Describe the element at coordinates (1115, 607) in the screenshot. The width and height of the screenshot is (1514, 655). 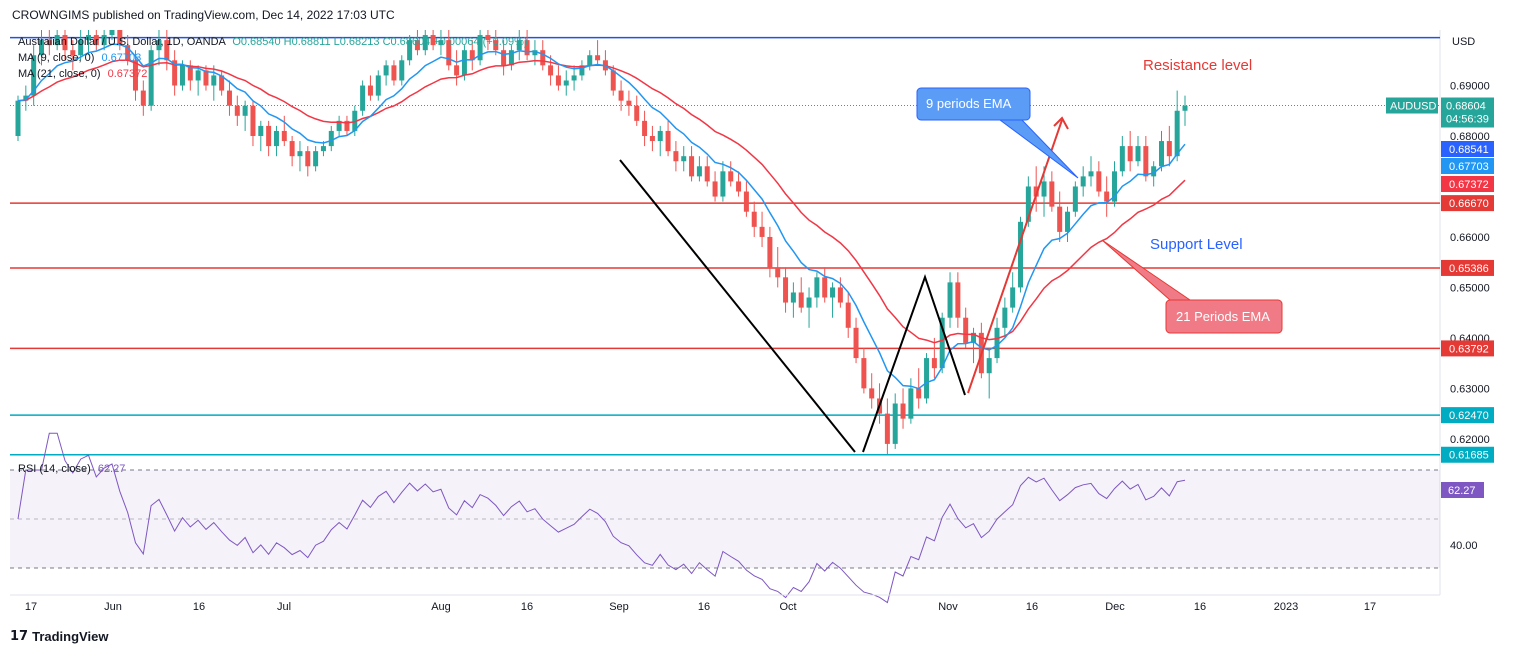
I see `time-axis-label: Dec` at that location.